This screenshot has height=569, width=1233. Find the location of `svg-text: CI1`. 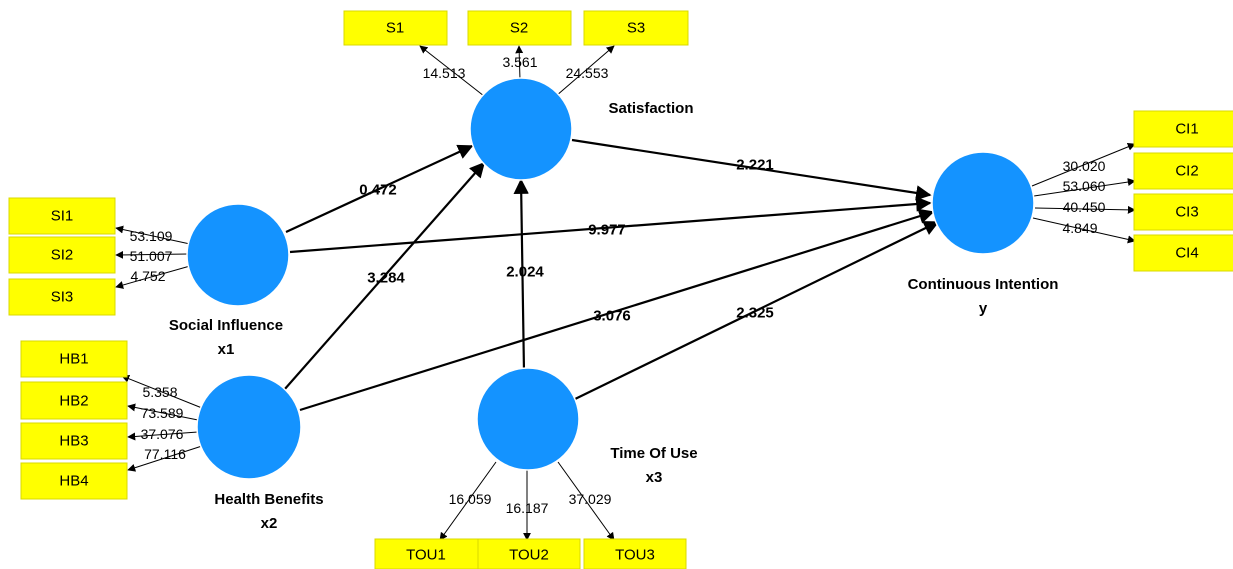

svg-text: CI1 is located at coordinates (1186, 129).